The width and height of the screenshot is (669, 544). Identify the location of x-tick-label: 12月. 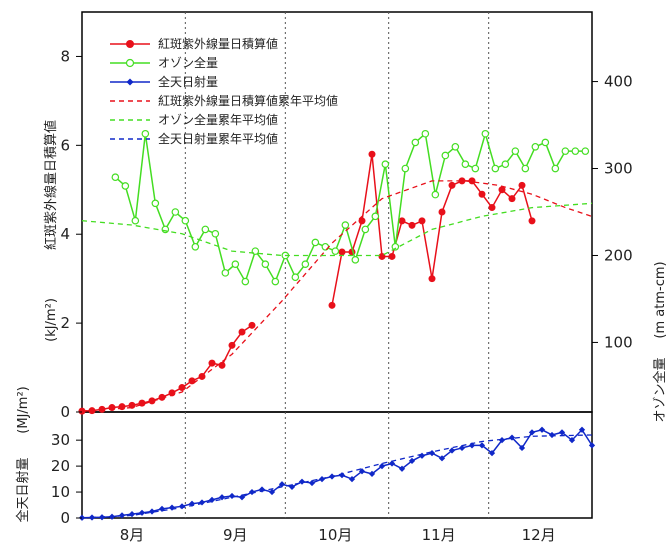
(539, 535).